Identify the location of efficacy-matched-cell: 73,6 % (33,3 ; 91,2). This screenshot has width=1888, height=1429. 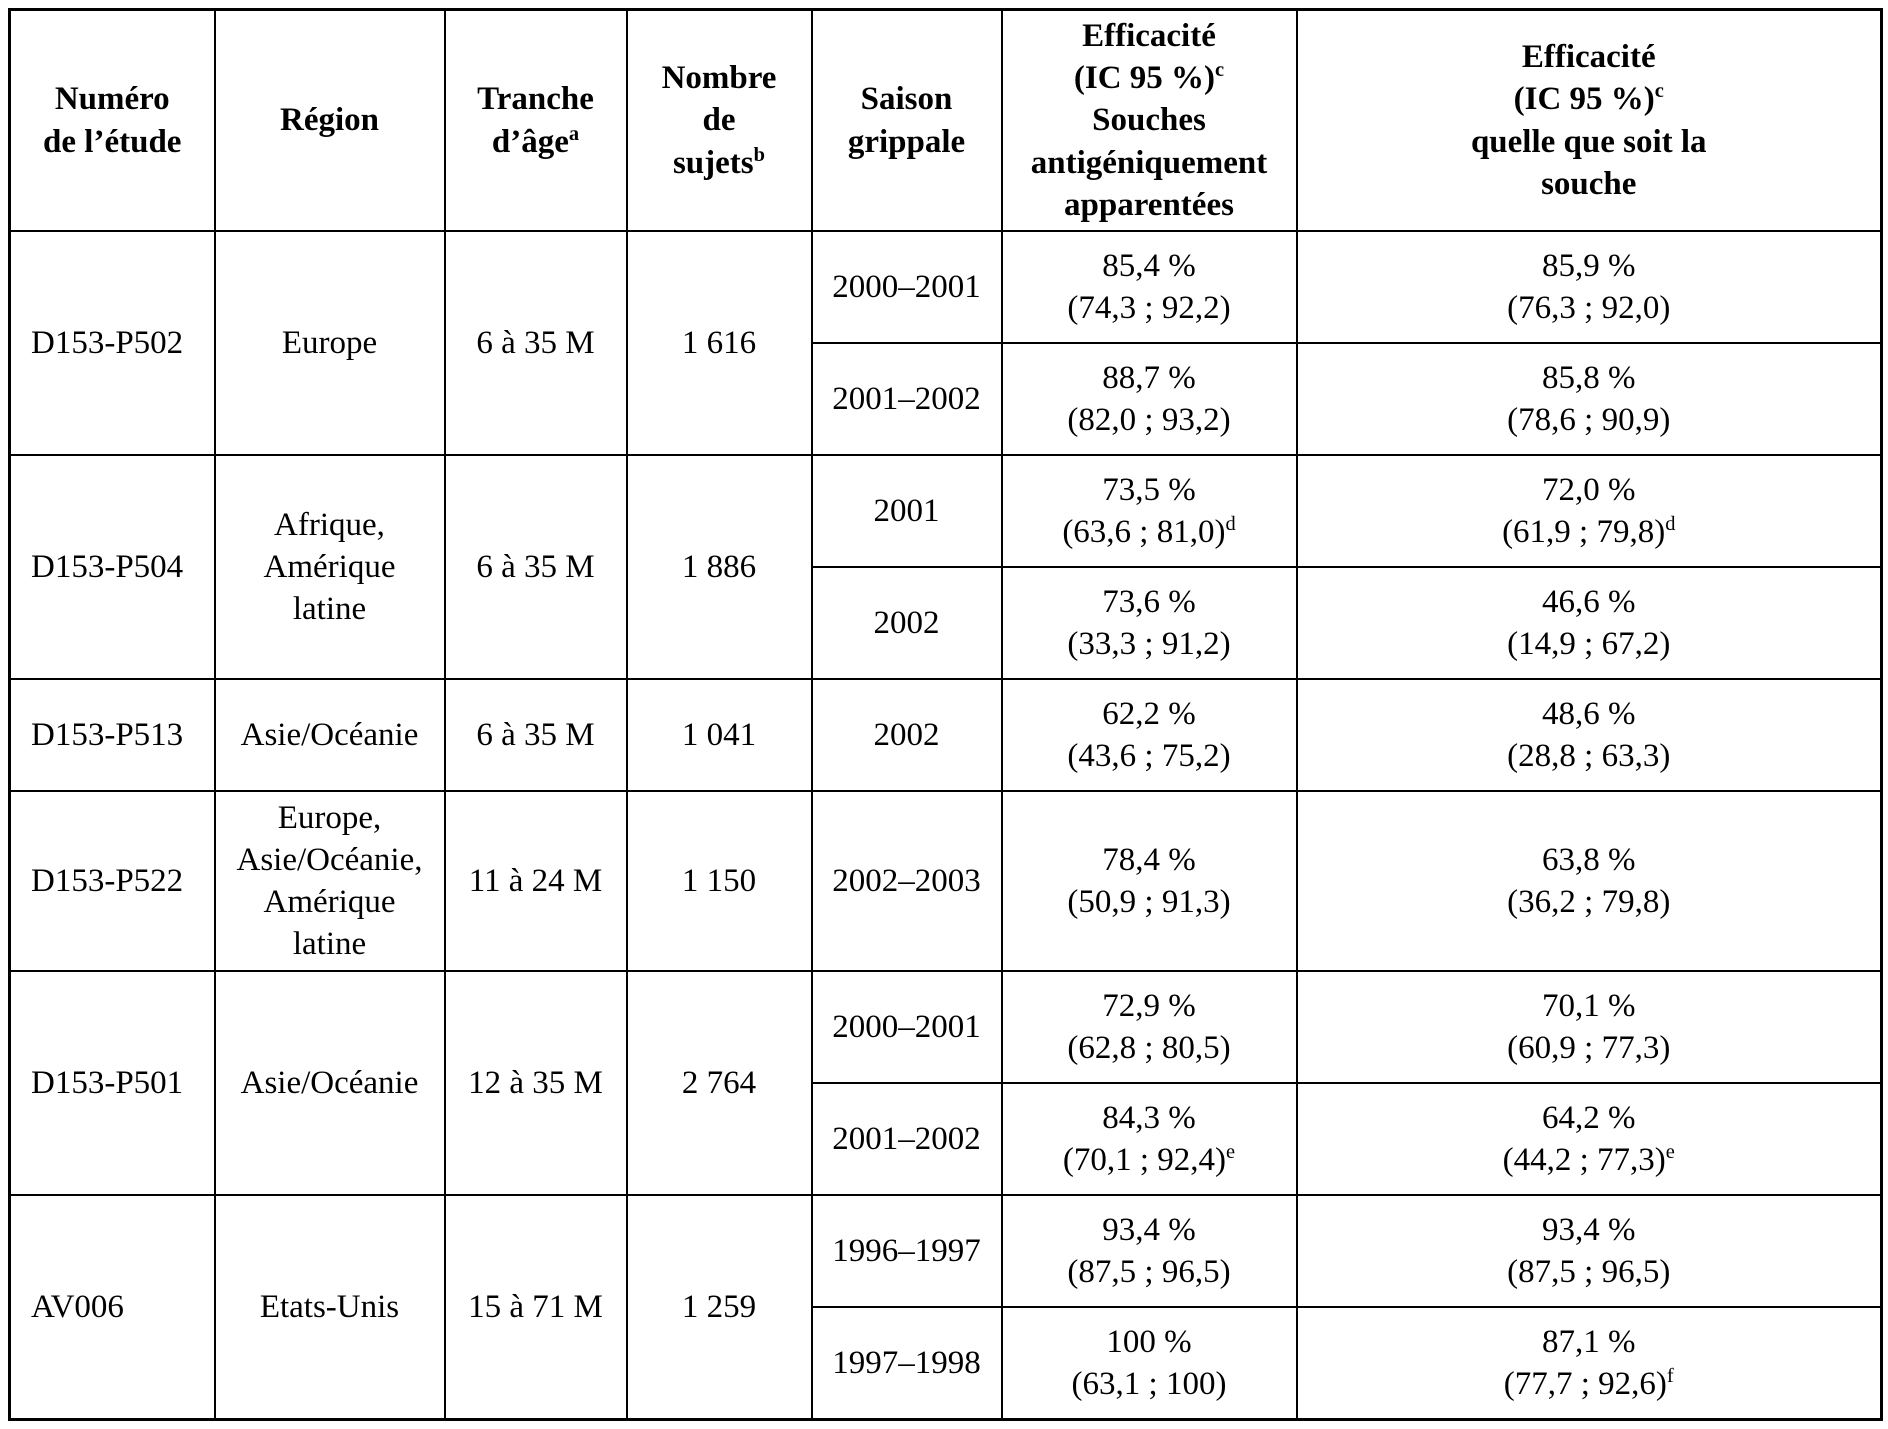
(1149, 623).